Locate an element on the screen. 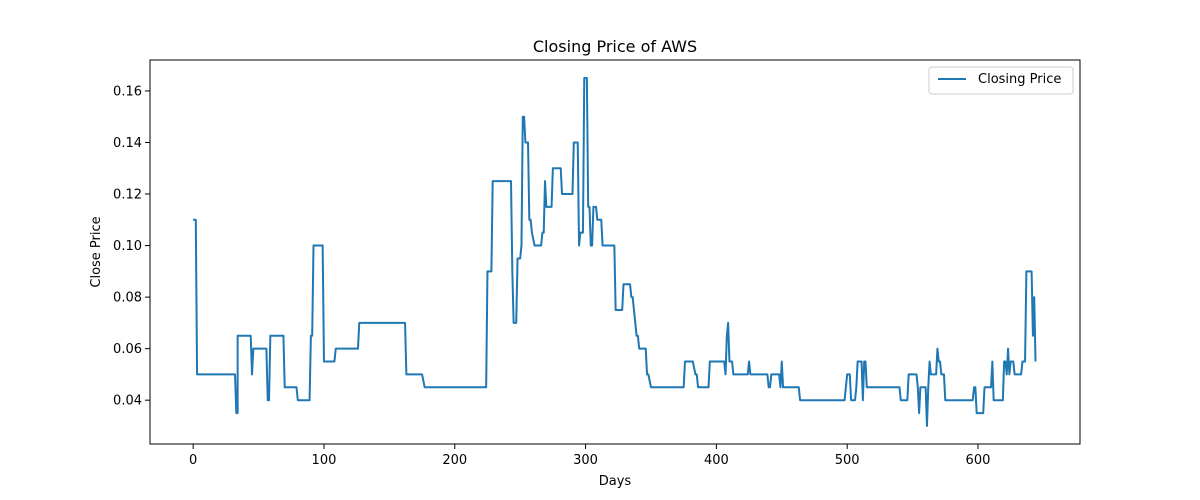 This screenshot has width=1200, height=500. y-tick-label: 0.08 is located at coordinates (127, 298).